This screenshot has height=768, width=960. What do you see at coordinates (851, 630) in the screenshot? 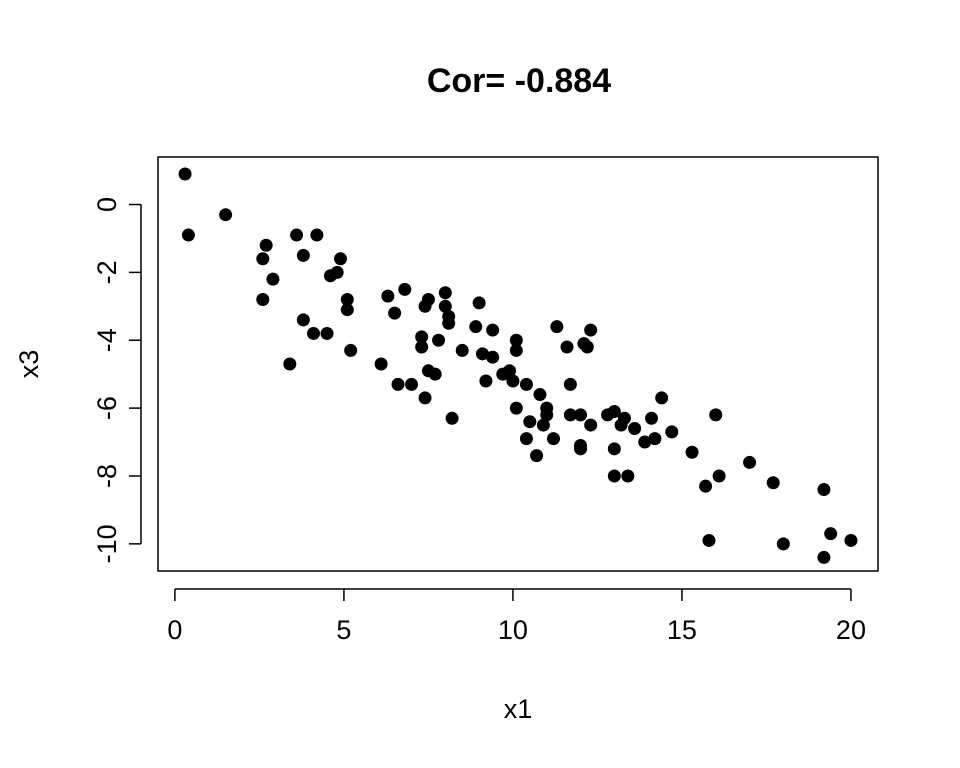
I see `x-tick-label: 20` at bounding box center [851, 630].